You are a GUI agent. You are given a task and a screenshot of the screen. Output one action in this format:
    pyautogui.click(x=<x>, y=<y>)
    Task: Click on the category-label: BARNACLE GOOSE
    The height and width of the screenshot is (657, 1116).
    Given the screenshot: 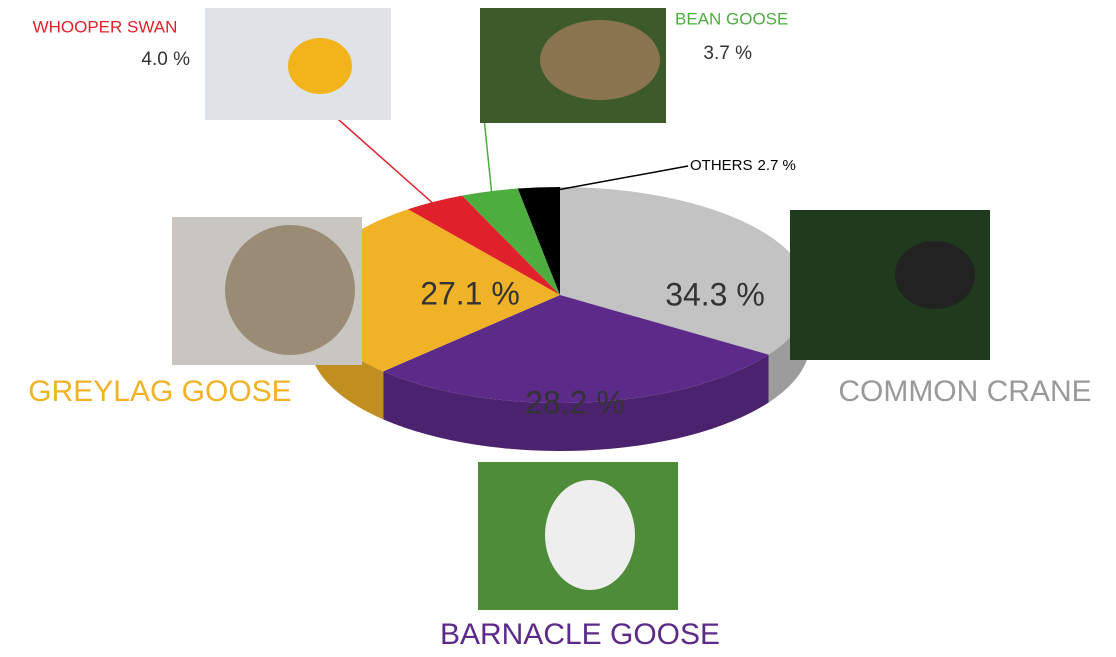 What is the action you would take?
    pyautogui.click(x=580, y=634)
    